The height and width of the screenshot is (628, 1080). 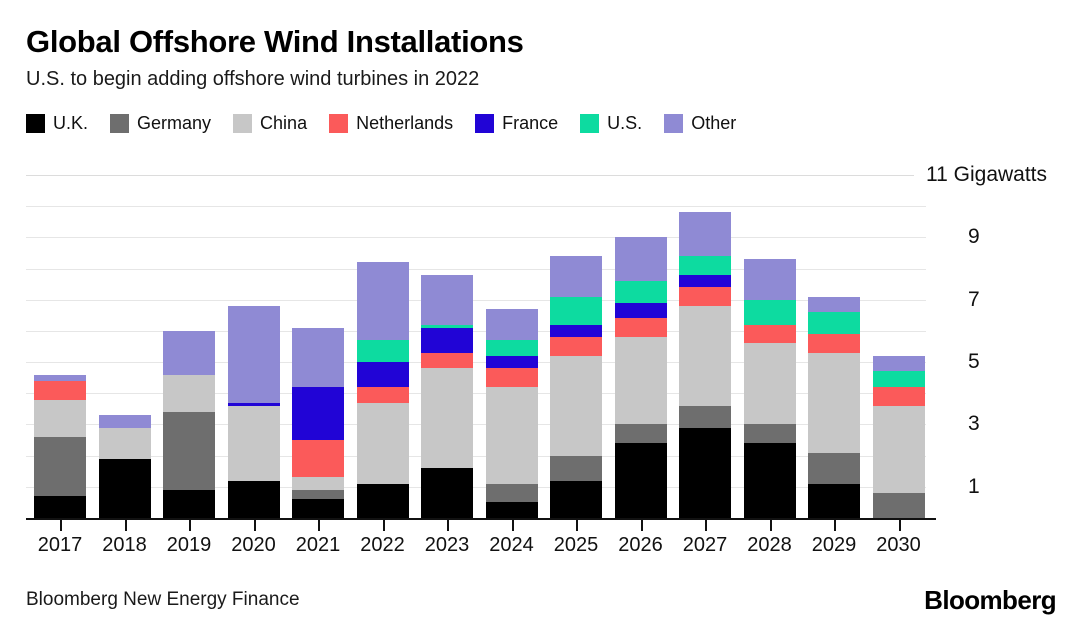 What do you see at coordinates (253, 412) in the screenshot?
I see `bar-2020` at bounding box center [253, 412].